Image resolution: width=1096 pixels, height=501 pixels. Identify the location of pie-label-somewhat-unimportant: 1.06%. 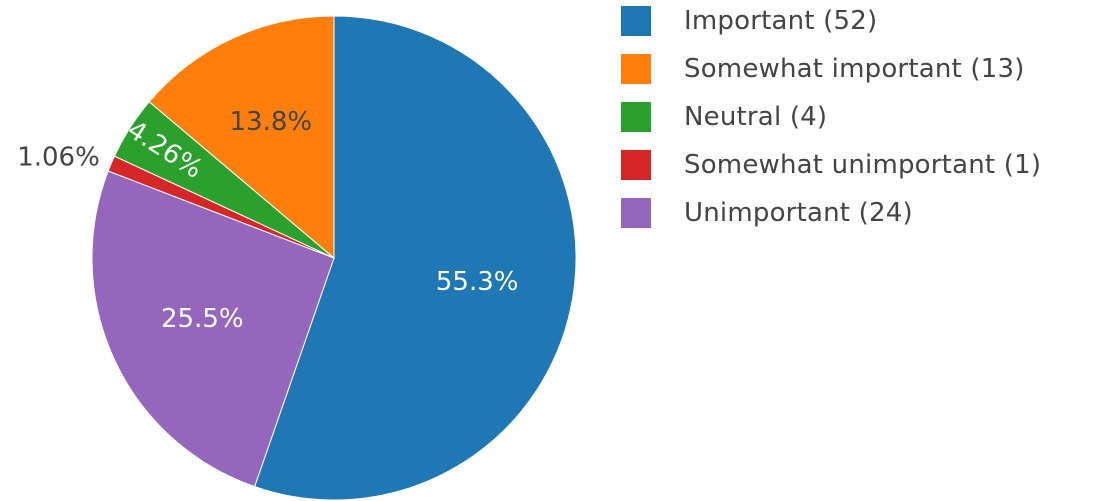
(58, 157).